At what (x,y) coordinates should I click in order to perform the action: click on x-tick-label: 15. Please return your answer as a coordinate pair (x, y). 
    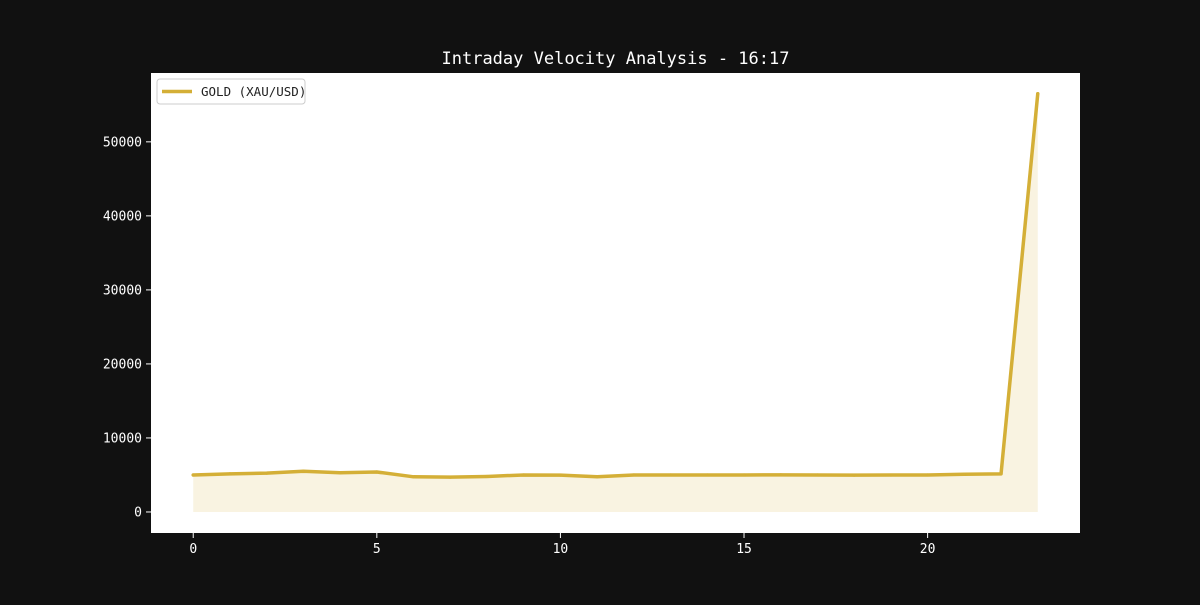
    Looking at the image, I should click on (744, 549).